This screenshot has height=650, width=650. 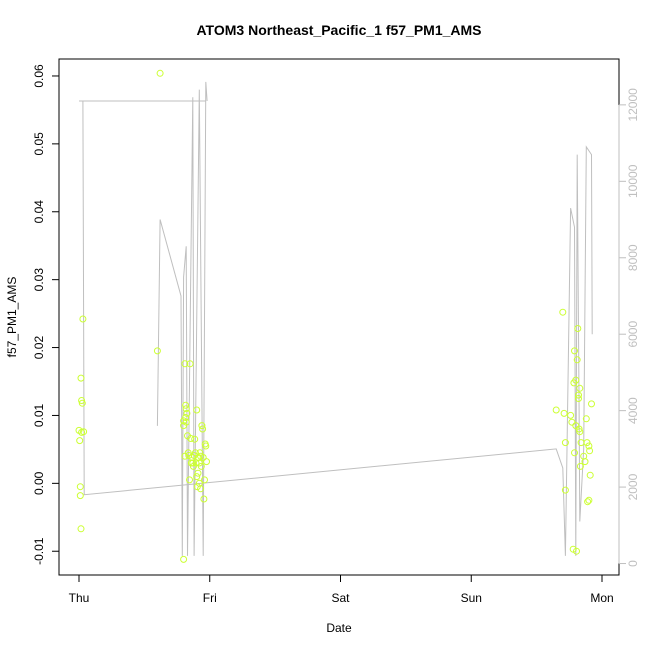 What do you see at coordinates (79, 598) in the screenshot?
I see `x-tick-label: Thu` at bounding box center [79, 598].